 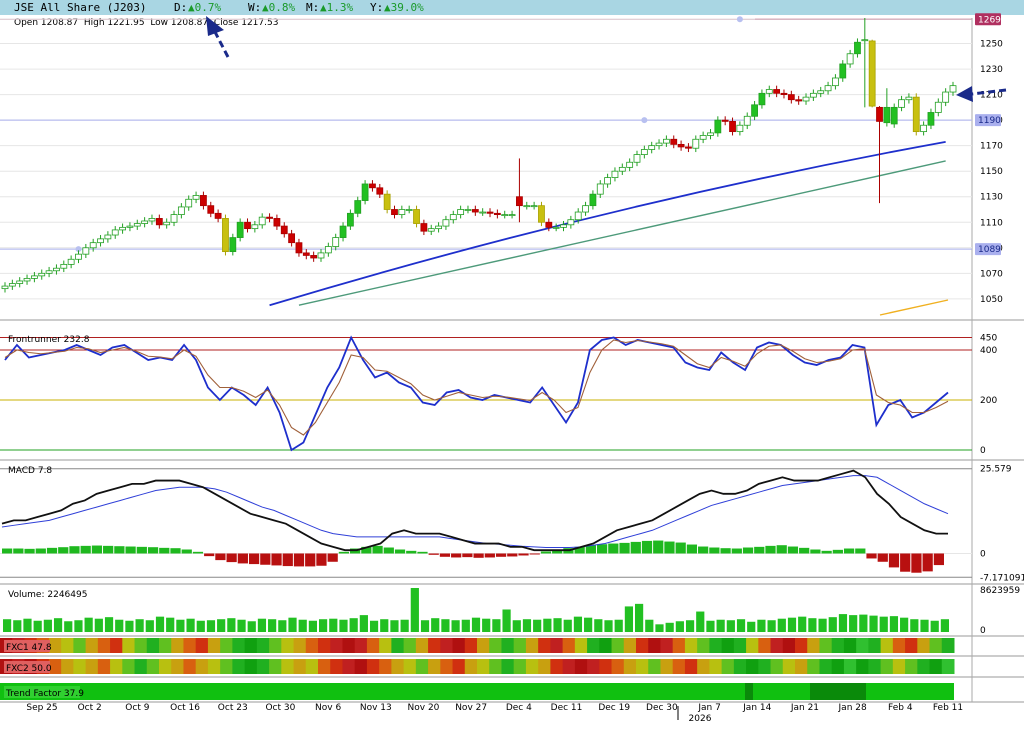 I want to click on x-axis-date-label: Oct 9, so click(x=137, y=708).